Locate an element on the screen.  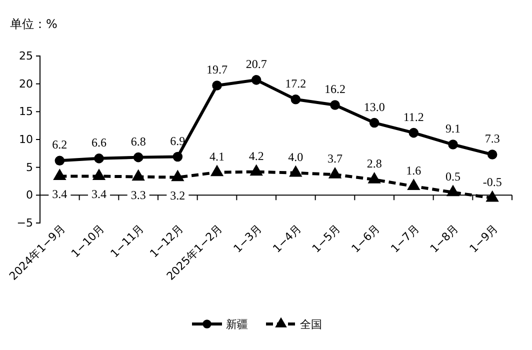
data-label: -0.5 is located at coordinates (492, 181).